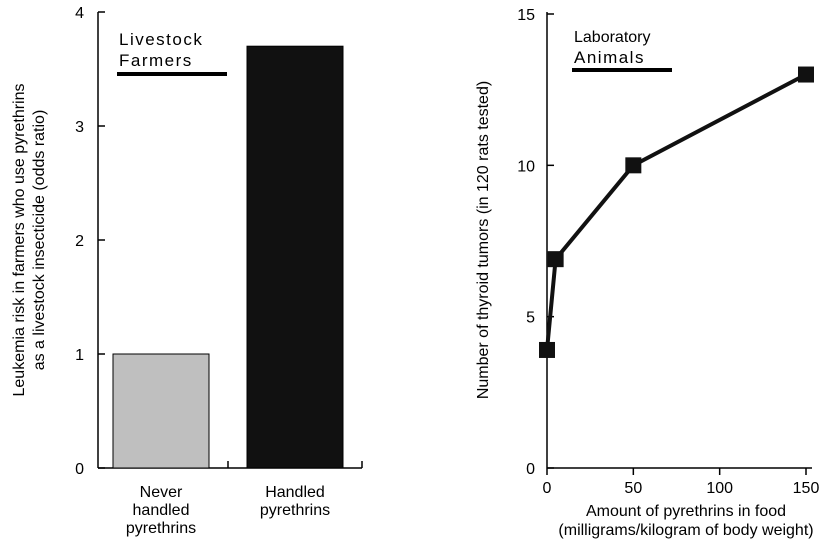 The width and height of the screenshot is (831, 549). What do you see at coordinates (161, 39) in the screenshot?
I see `bar-title-line: Livestock` at bounding box center [161, 39].